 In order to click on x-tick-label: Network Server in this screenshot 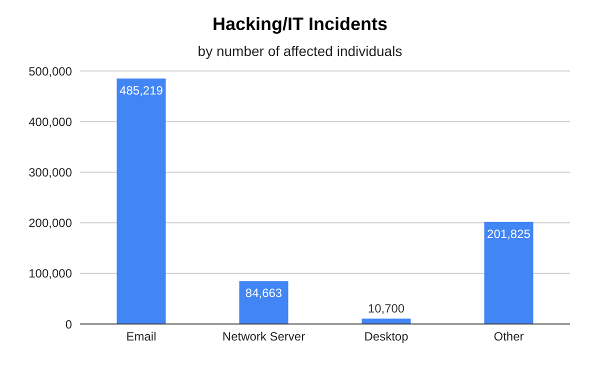, I will do `click(264, 337)`.